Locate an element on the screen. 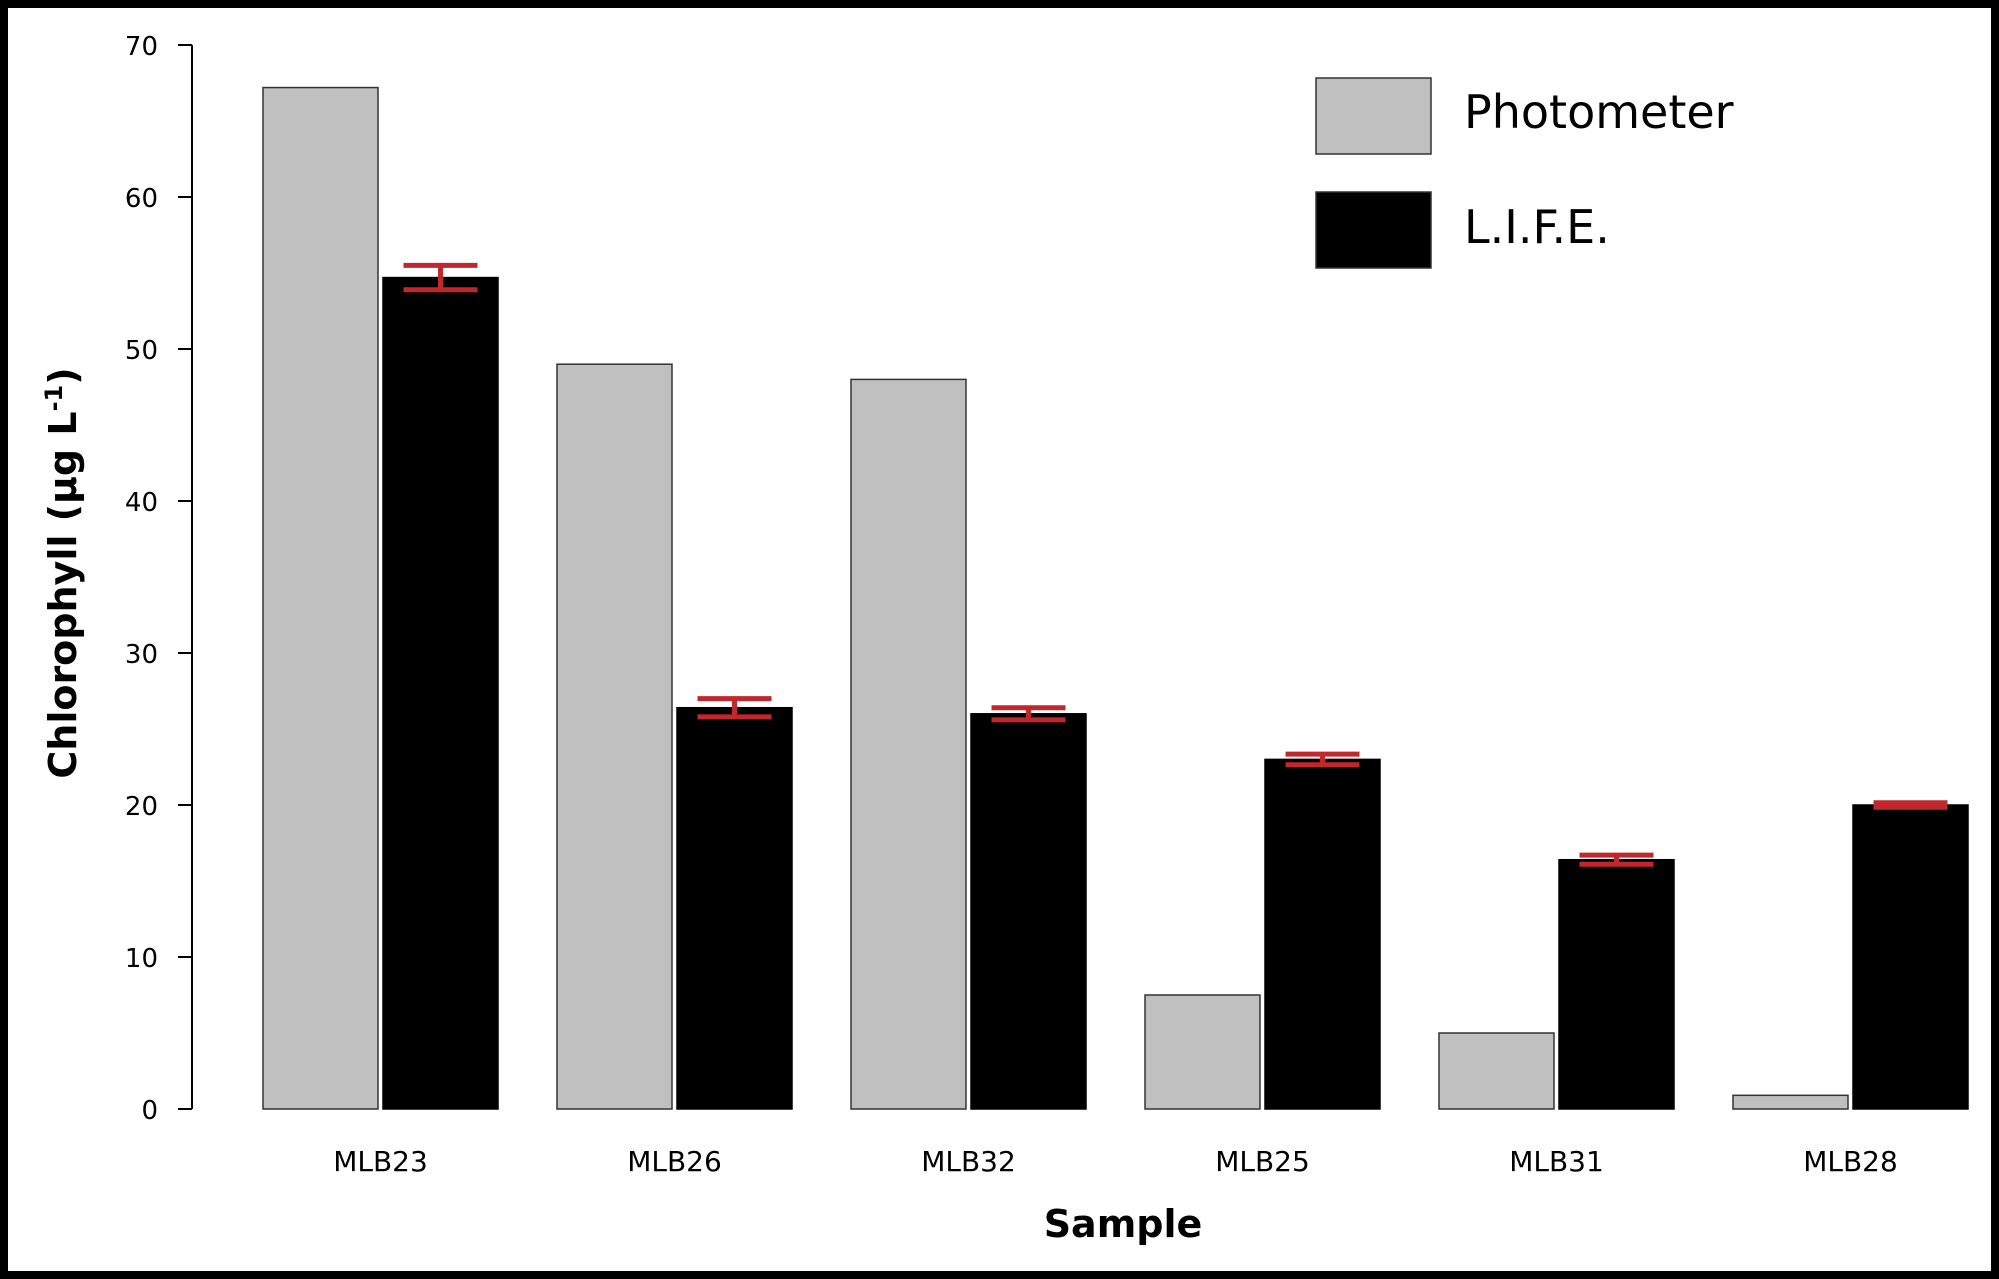  x-category-label: MLB25 is located at coordinates (1262, 1161).